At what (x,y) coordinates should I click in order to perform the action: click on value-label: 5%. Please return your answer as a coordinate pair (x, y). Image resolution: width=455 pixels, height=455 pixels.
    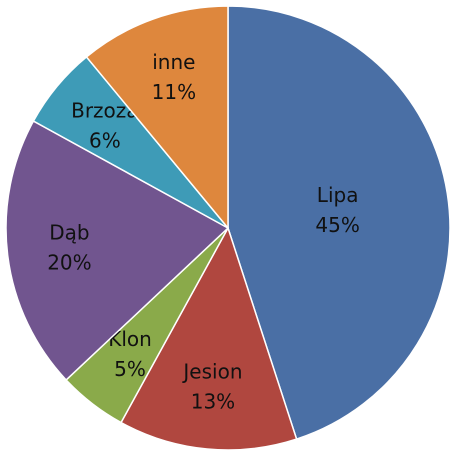
    Looking at the image, I should click on (130, 369).